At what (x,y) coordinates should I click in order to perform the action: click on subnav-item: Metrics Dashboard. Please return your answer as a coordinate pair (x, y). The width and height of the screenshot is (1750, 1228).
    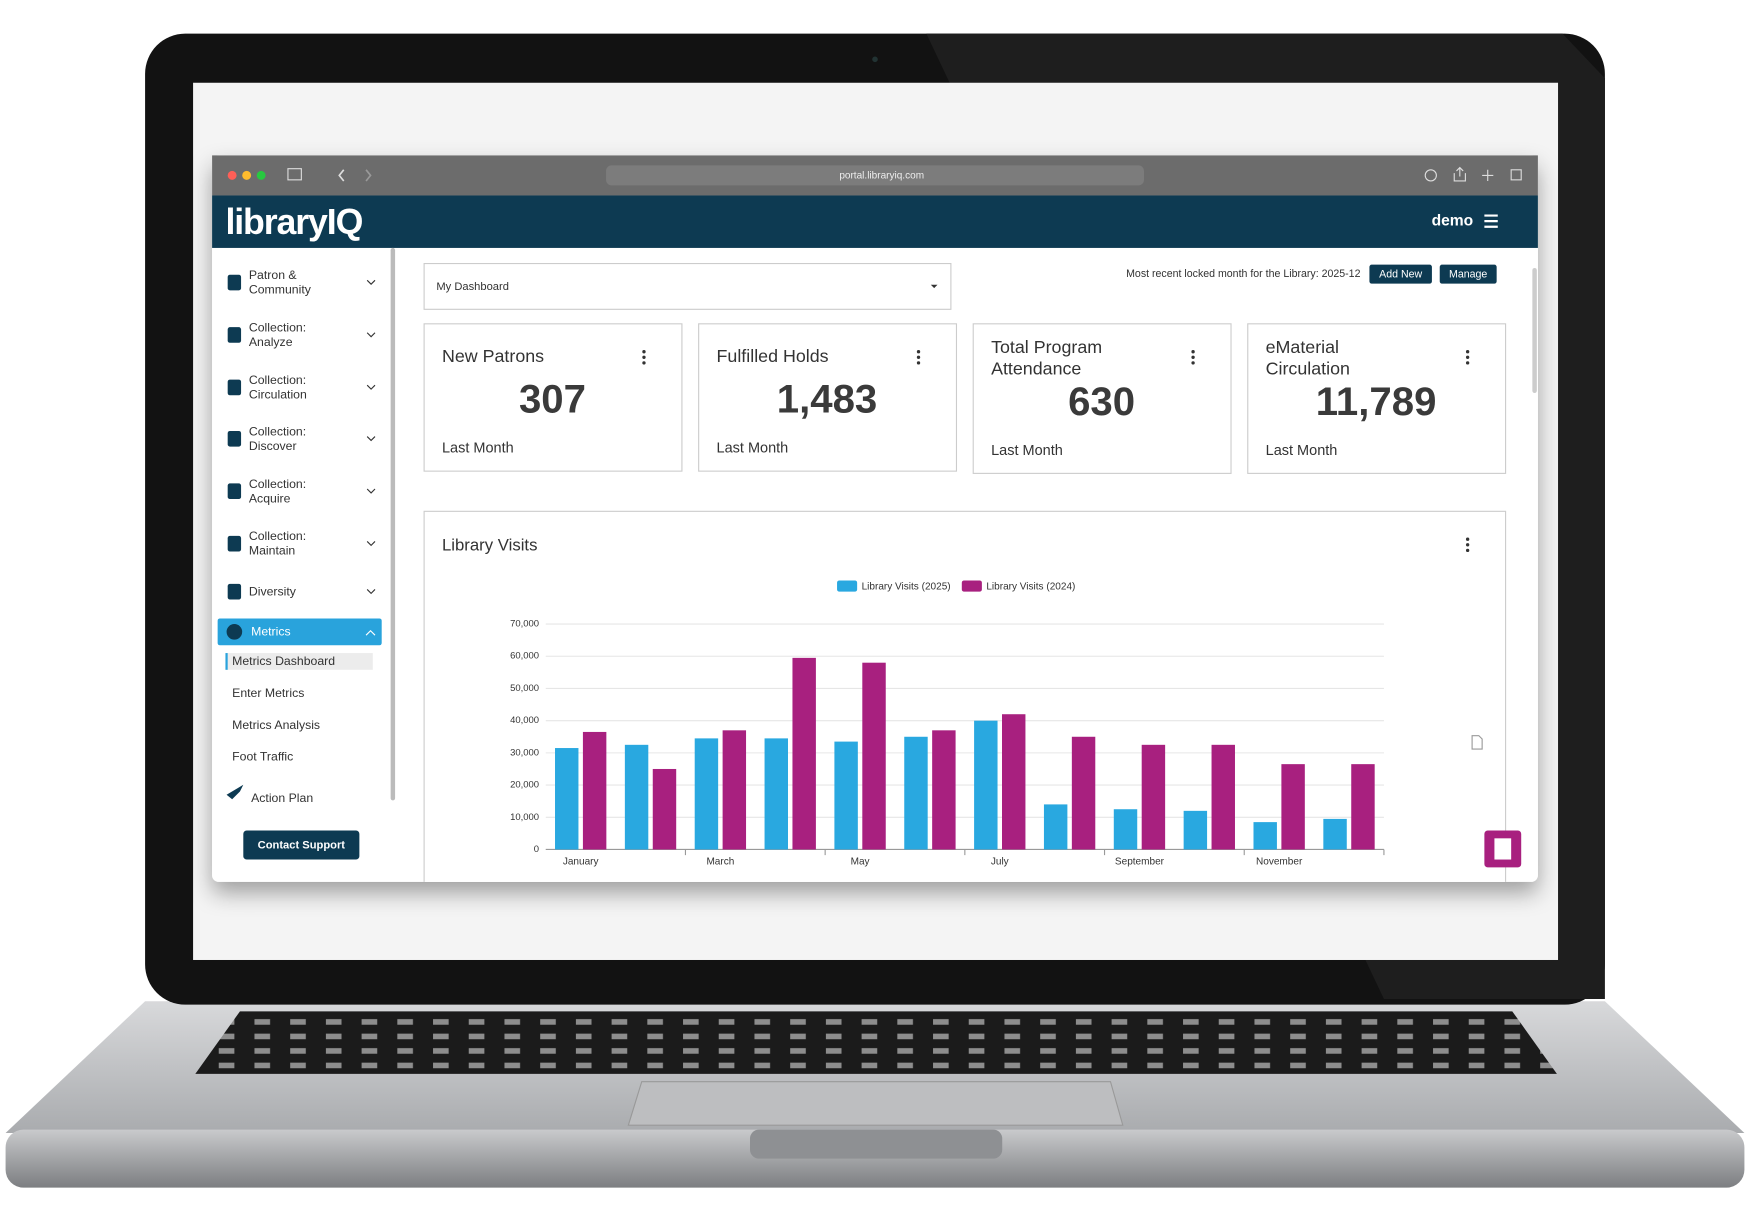
    Looking at the image, I should click on (283, 661).